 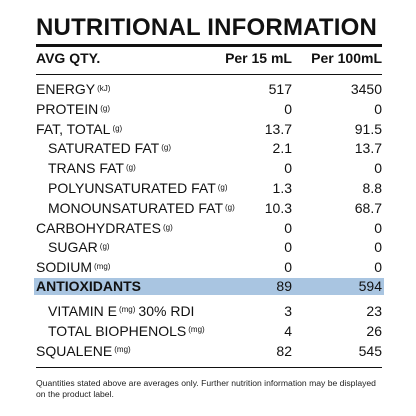 I want to click on nutrient-name: TRANS FAT, so click(x=86, y=168).